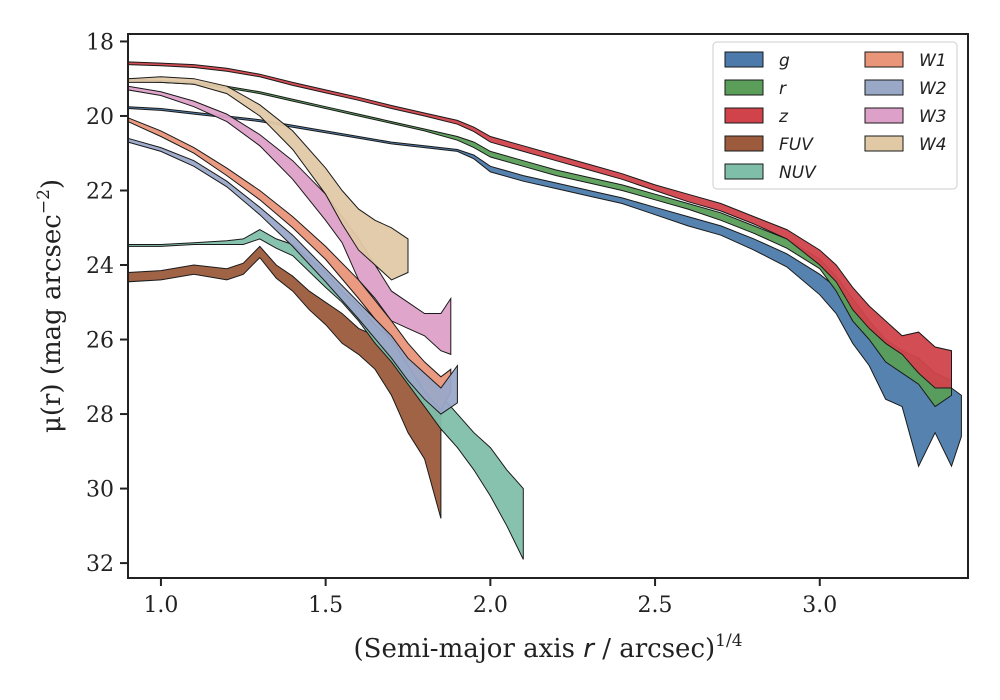 The height and width of the screenshot is (700, 1000). What do you see at coordinates (160, 605) in the screenshot?
I see `x-tick-label: 1.0` at bounding box center [160, 605].